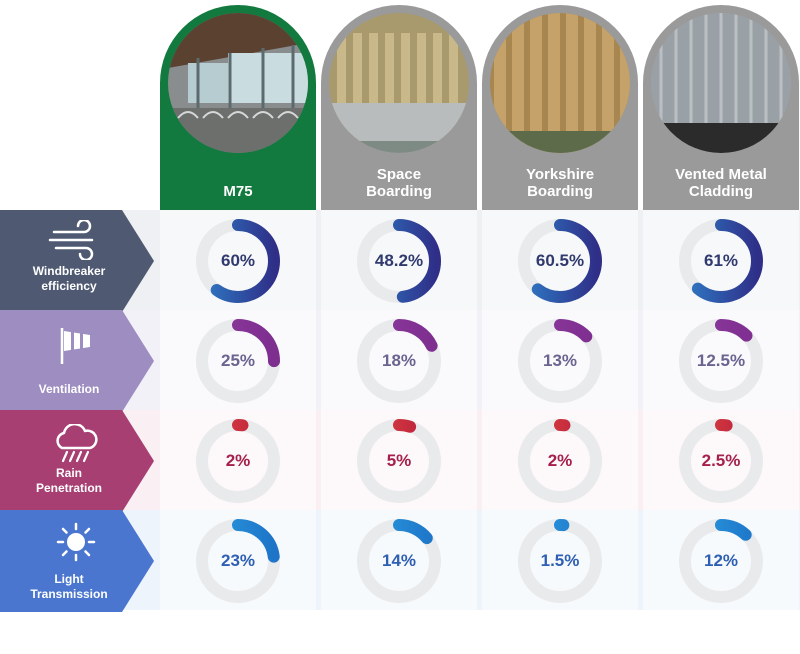 This screenshot has width=800, height=654. I want to click on gauge-value-label: 12.5%, so click(721, 360).